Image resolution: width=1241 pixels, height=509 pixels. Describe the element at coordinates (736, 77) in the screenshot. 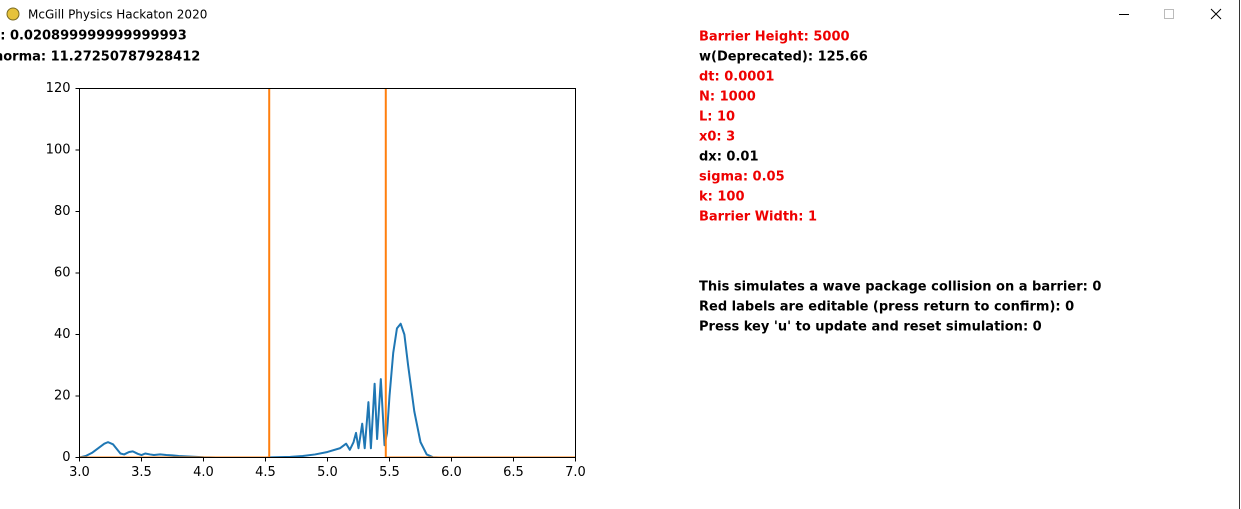

I see `parameter-label: dt: 0.0001` at that location.